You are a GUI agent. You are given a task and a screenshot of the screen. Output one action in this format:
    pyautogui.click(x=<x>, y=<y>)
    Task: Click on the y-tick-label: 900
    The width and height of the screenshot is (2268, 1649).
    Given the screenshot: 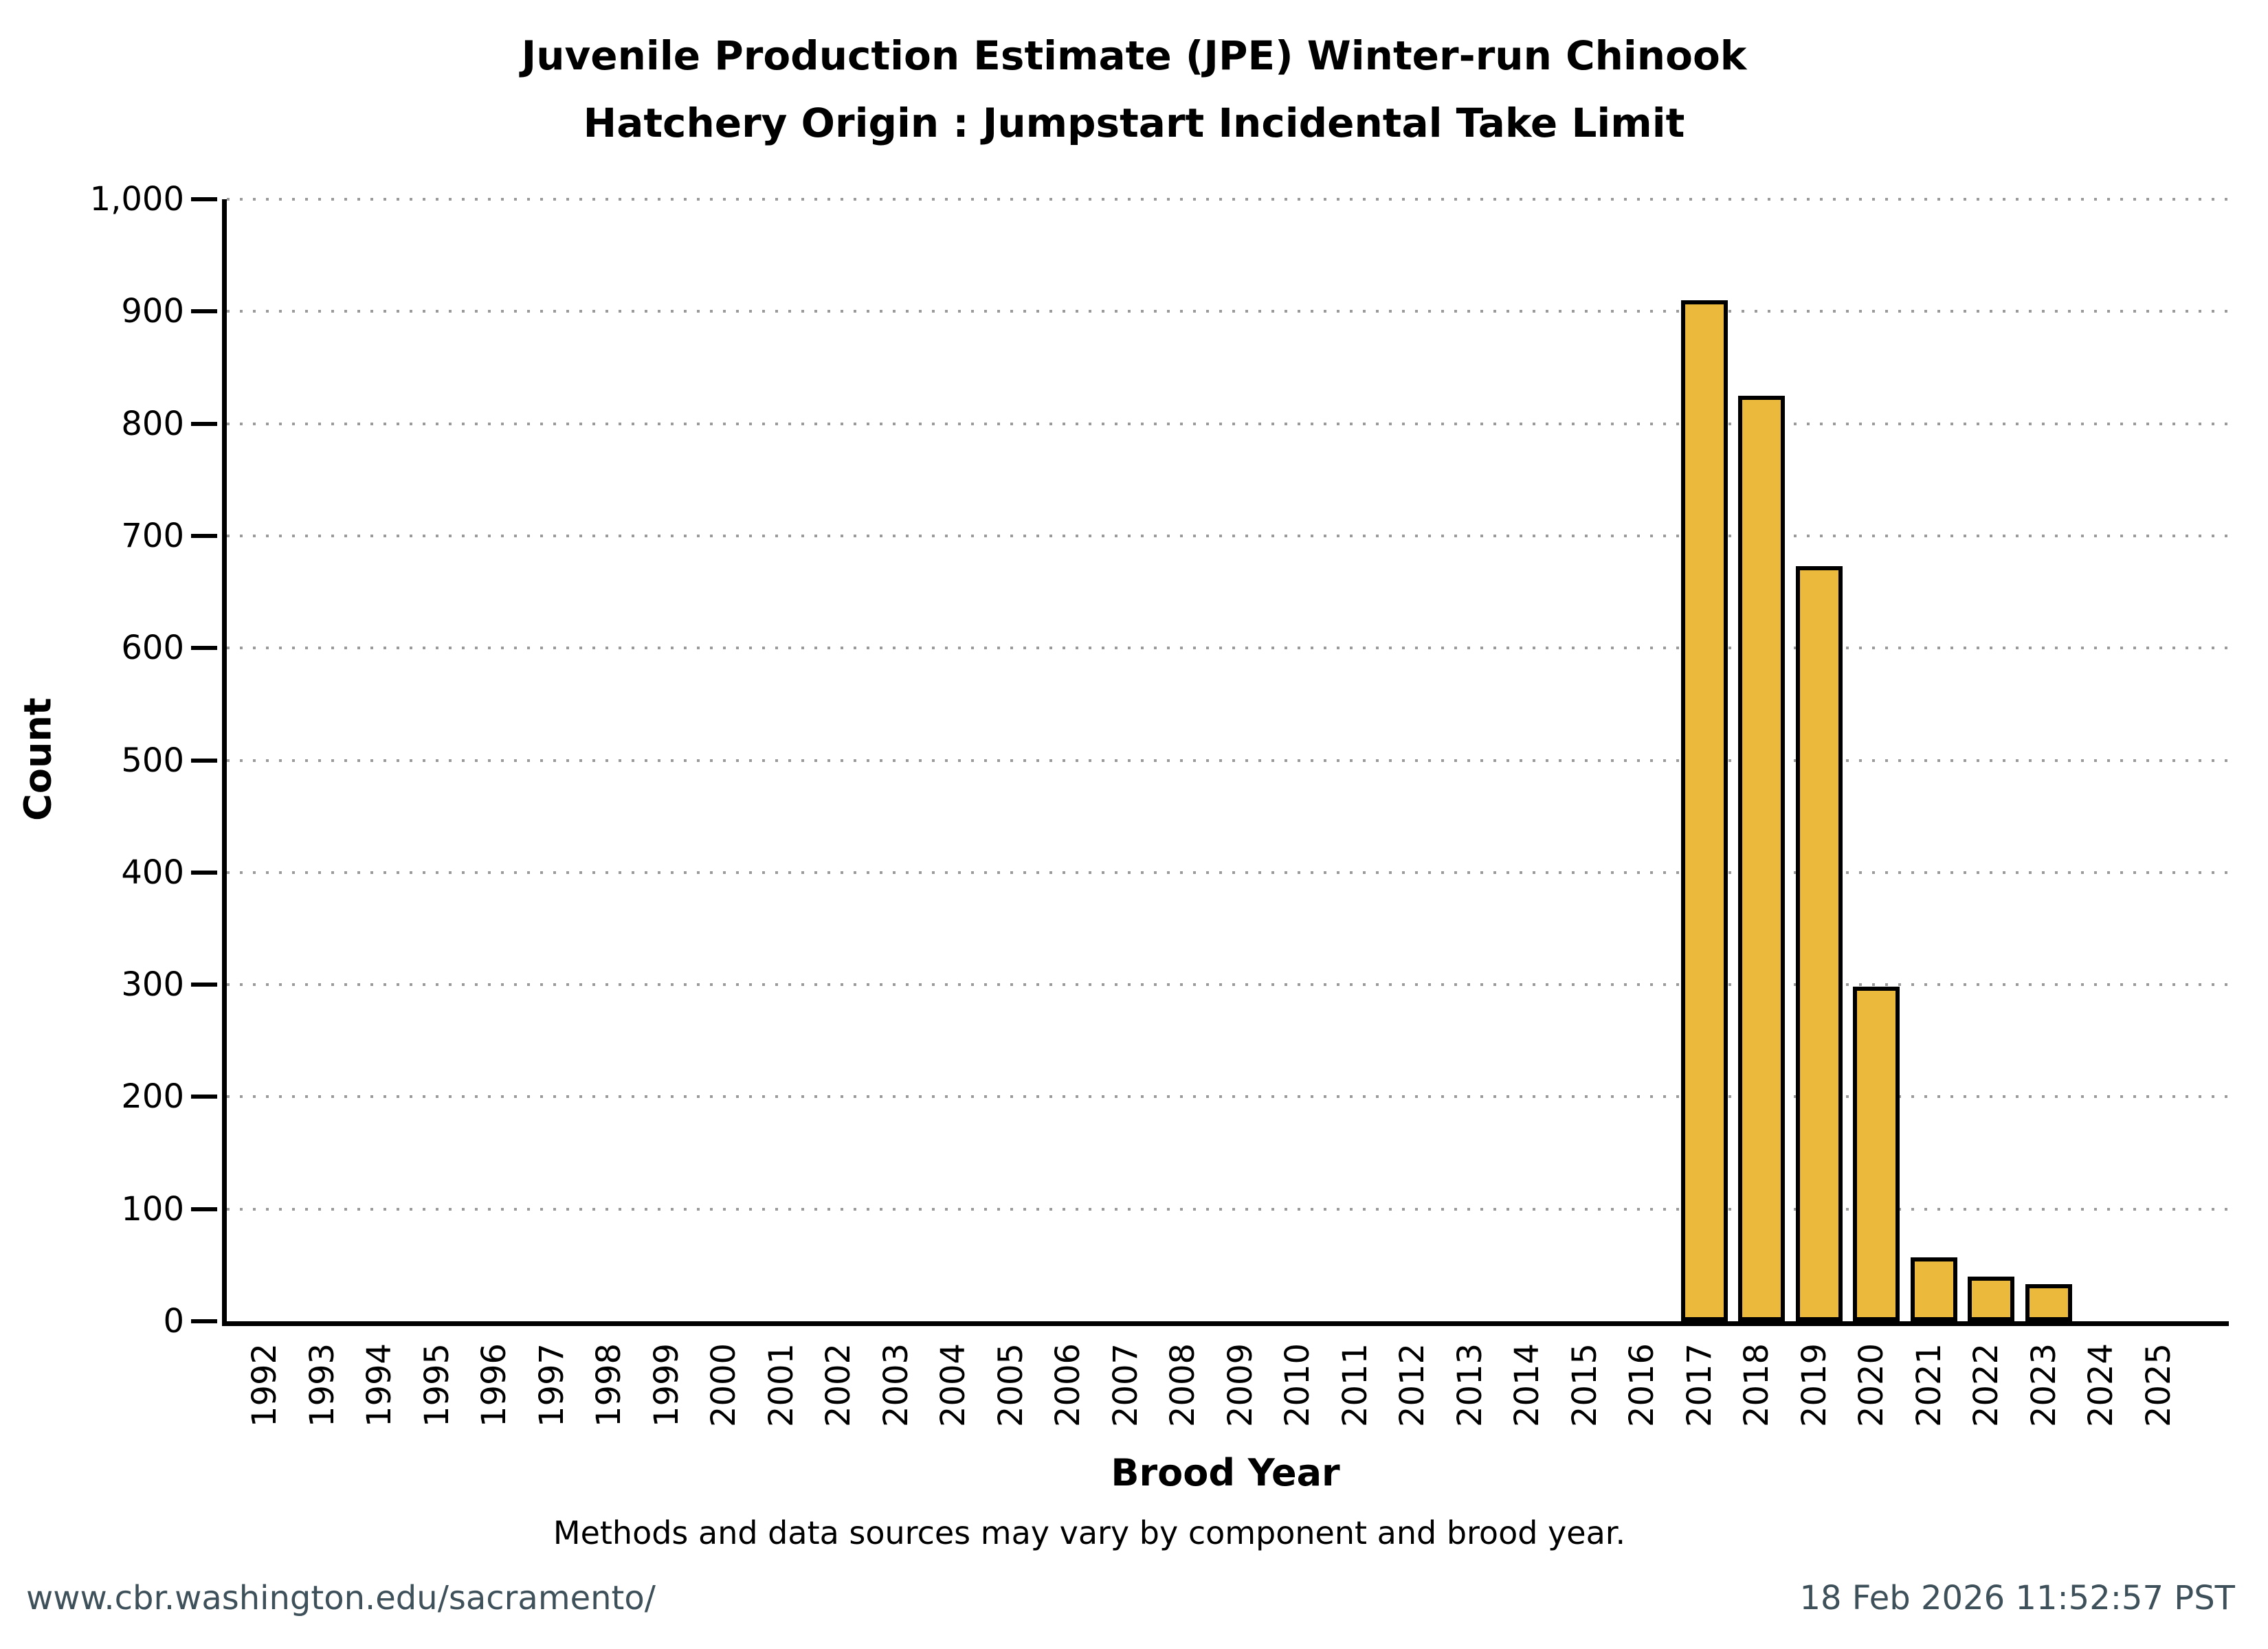 What is the action you would take?
    pyautogui.click(x=152, y=311)
    